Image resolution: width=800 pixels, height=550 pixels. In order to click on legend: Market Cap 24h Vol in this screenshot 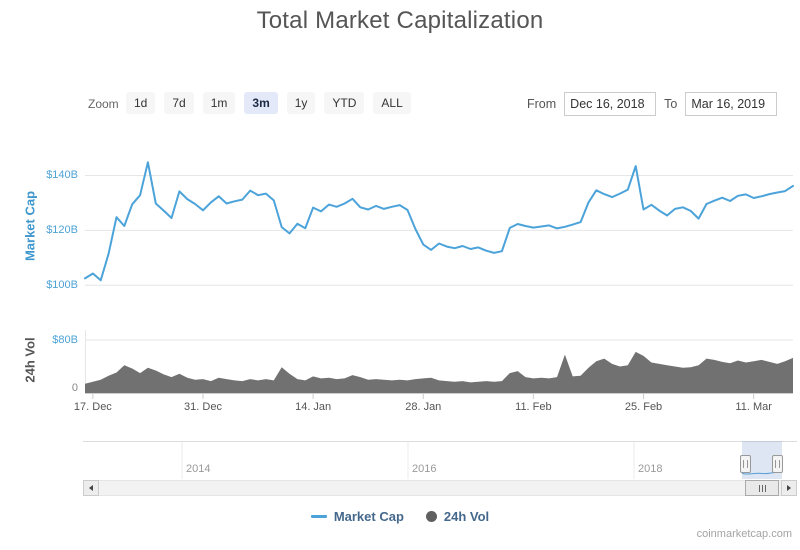, I will do `click(400, 516)`.